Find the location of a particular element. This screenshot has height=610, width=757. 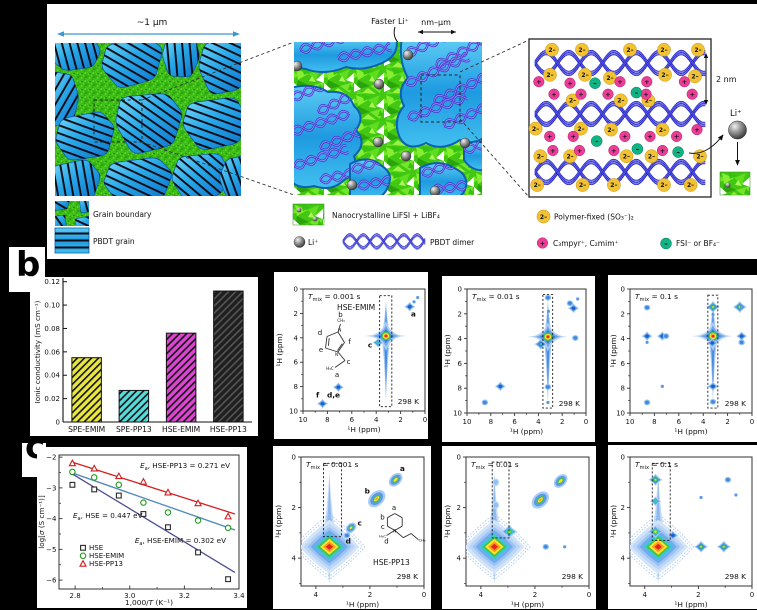

x-tick-label: 0 is located at coordinates (752, 422).